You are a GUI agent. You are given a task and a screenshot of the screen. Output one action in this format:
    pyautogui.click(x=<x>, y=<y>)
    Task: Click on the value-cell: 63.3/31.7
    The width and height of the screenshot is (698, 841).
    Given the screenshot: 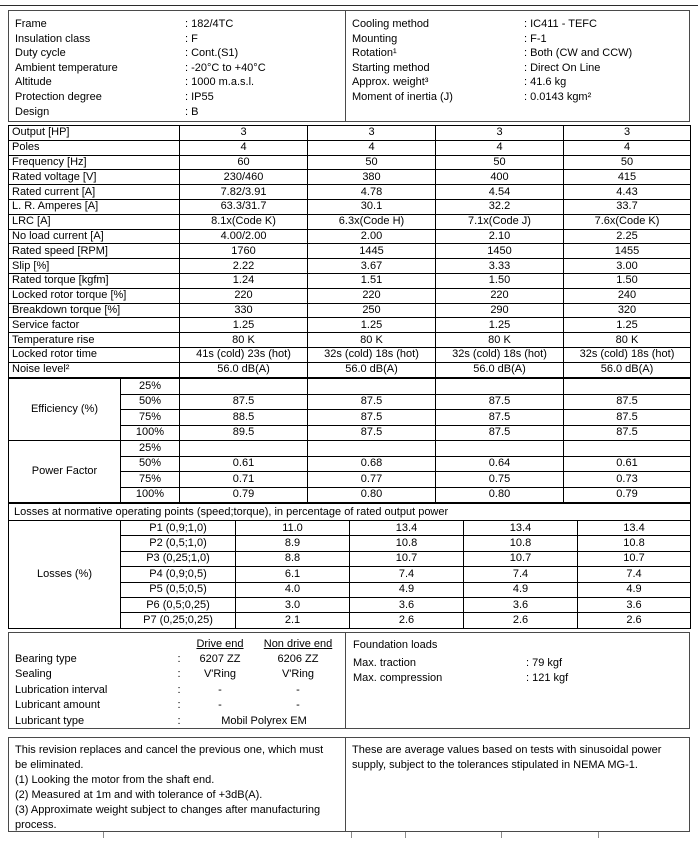 What is the action you would take?
    pyautogui.click(x=243, y=206)
    